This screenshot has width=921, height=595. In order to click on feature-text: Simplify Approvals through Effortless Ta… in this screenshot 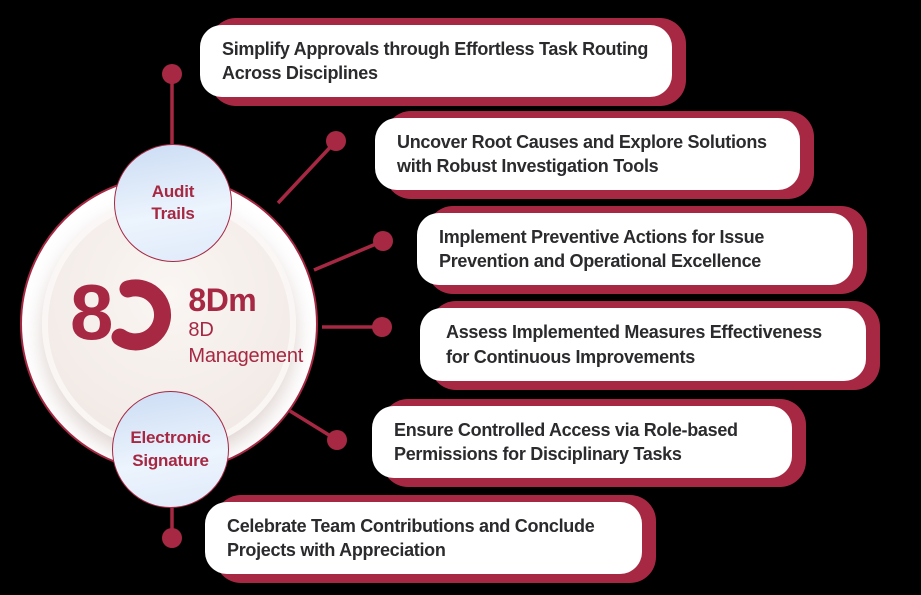, I will do `click(435, 60)`.